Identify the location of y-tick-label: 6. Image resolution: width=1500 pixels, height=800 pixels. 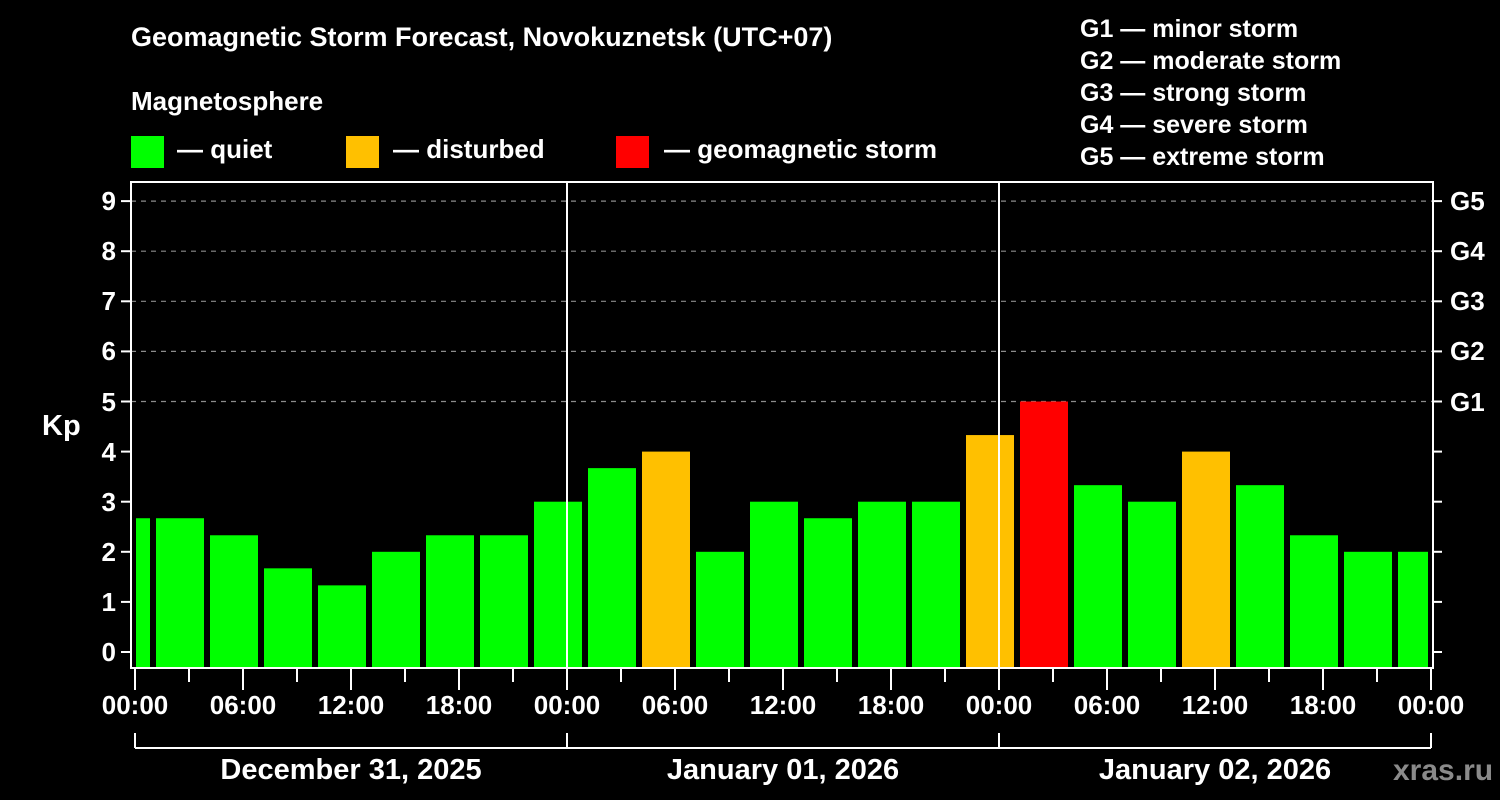
(108, 351).